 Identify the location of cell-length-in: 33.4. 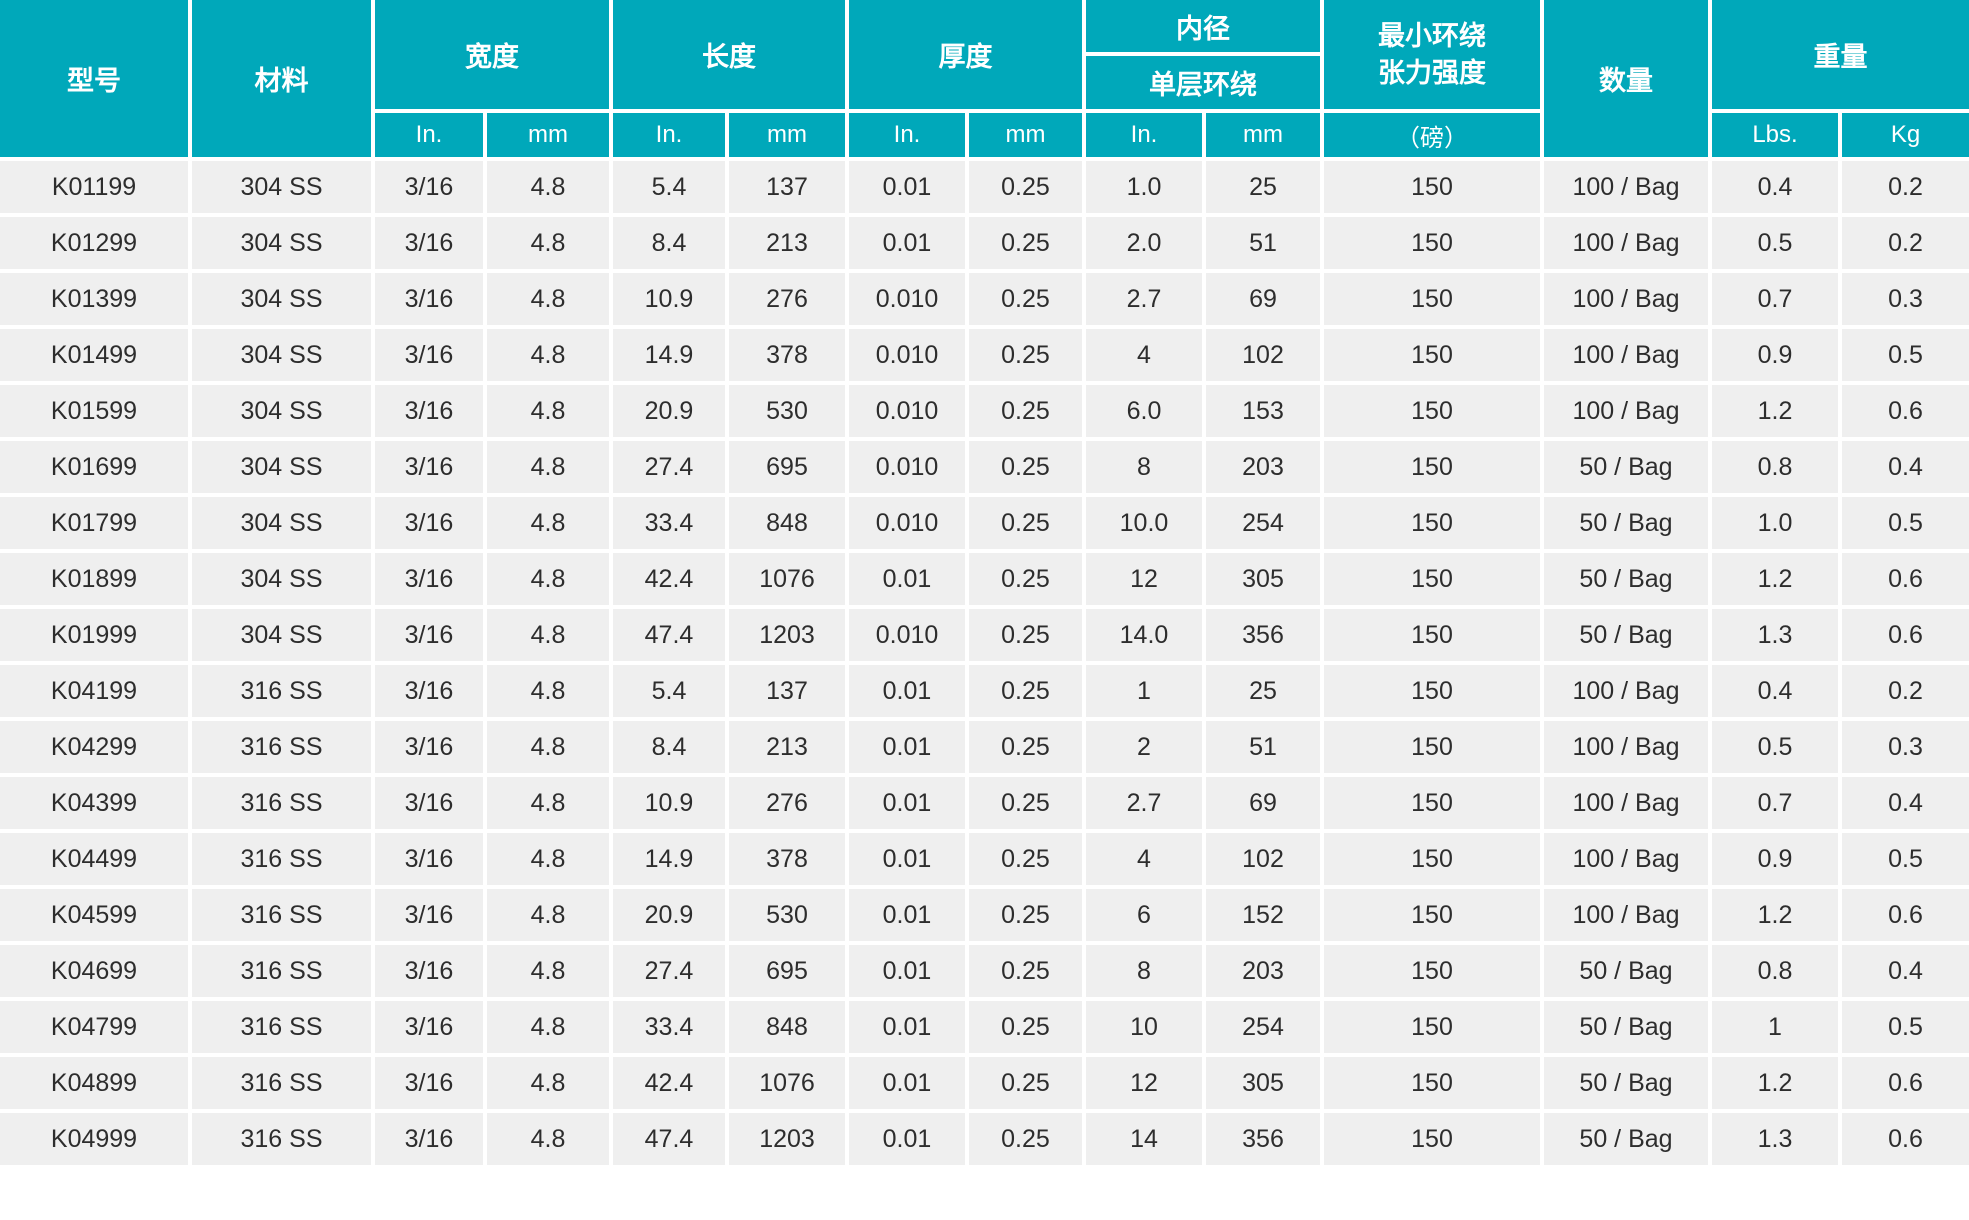
(669, 1027).